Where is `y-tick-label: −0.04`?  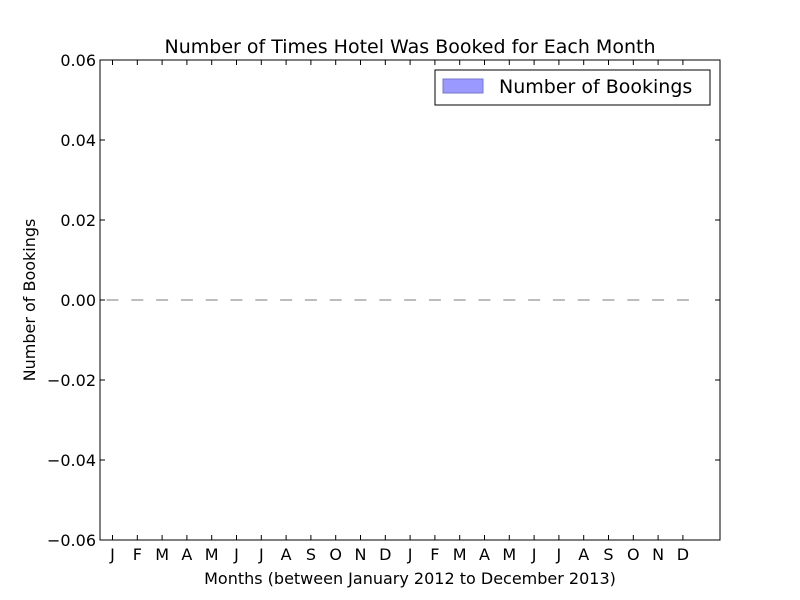
y-tick-label: −0.04 is located at coordinates (71, 460).